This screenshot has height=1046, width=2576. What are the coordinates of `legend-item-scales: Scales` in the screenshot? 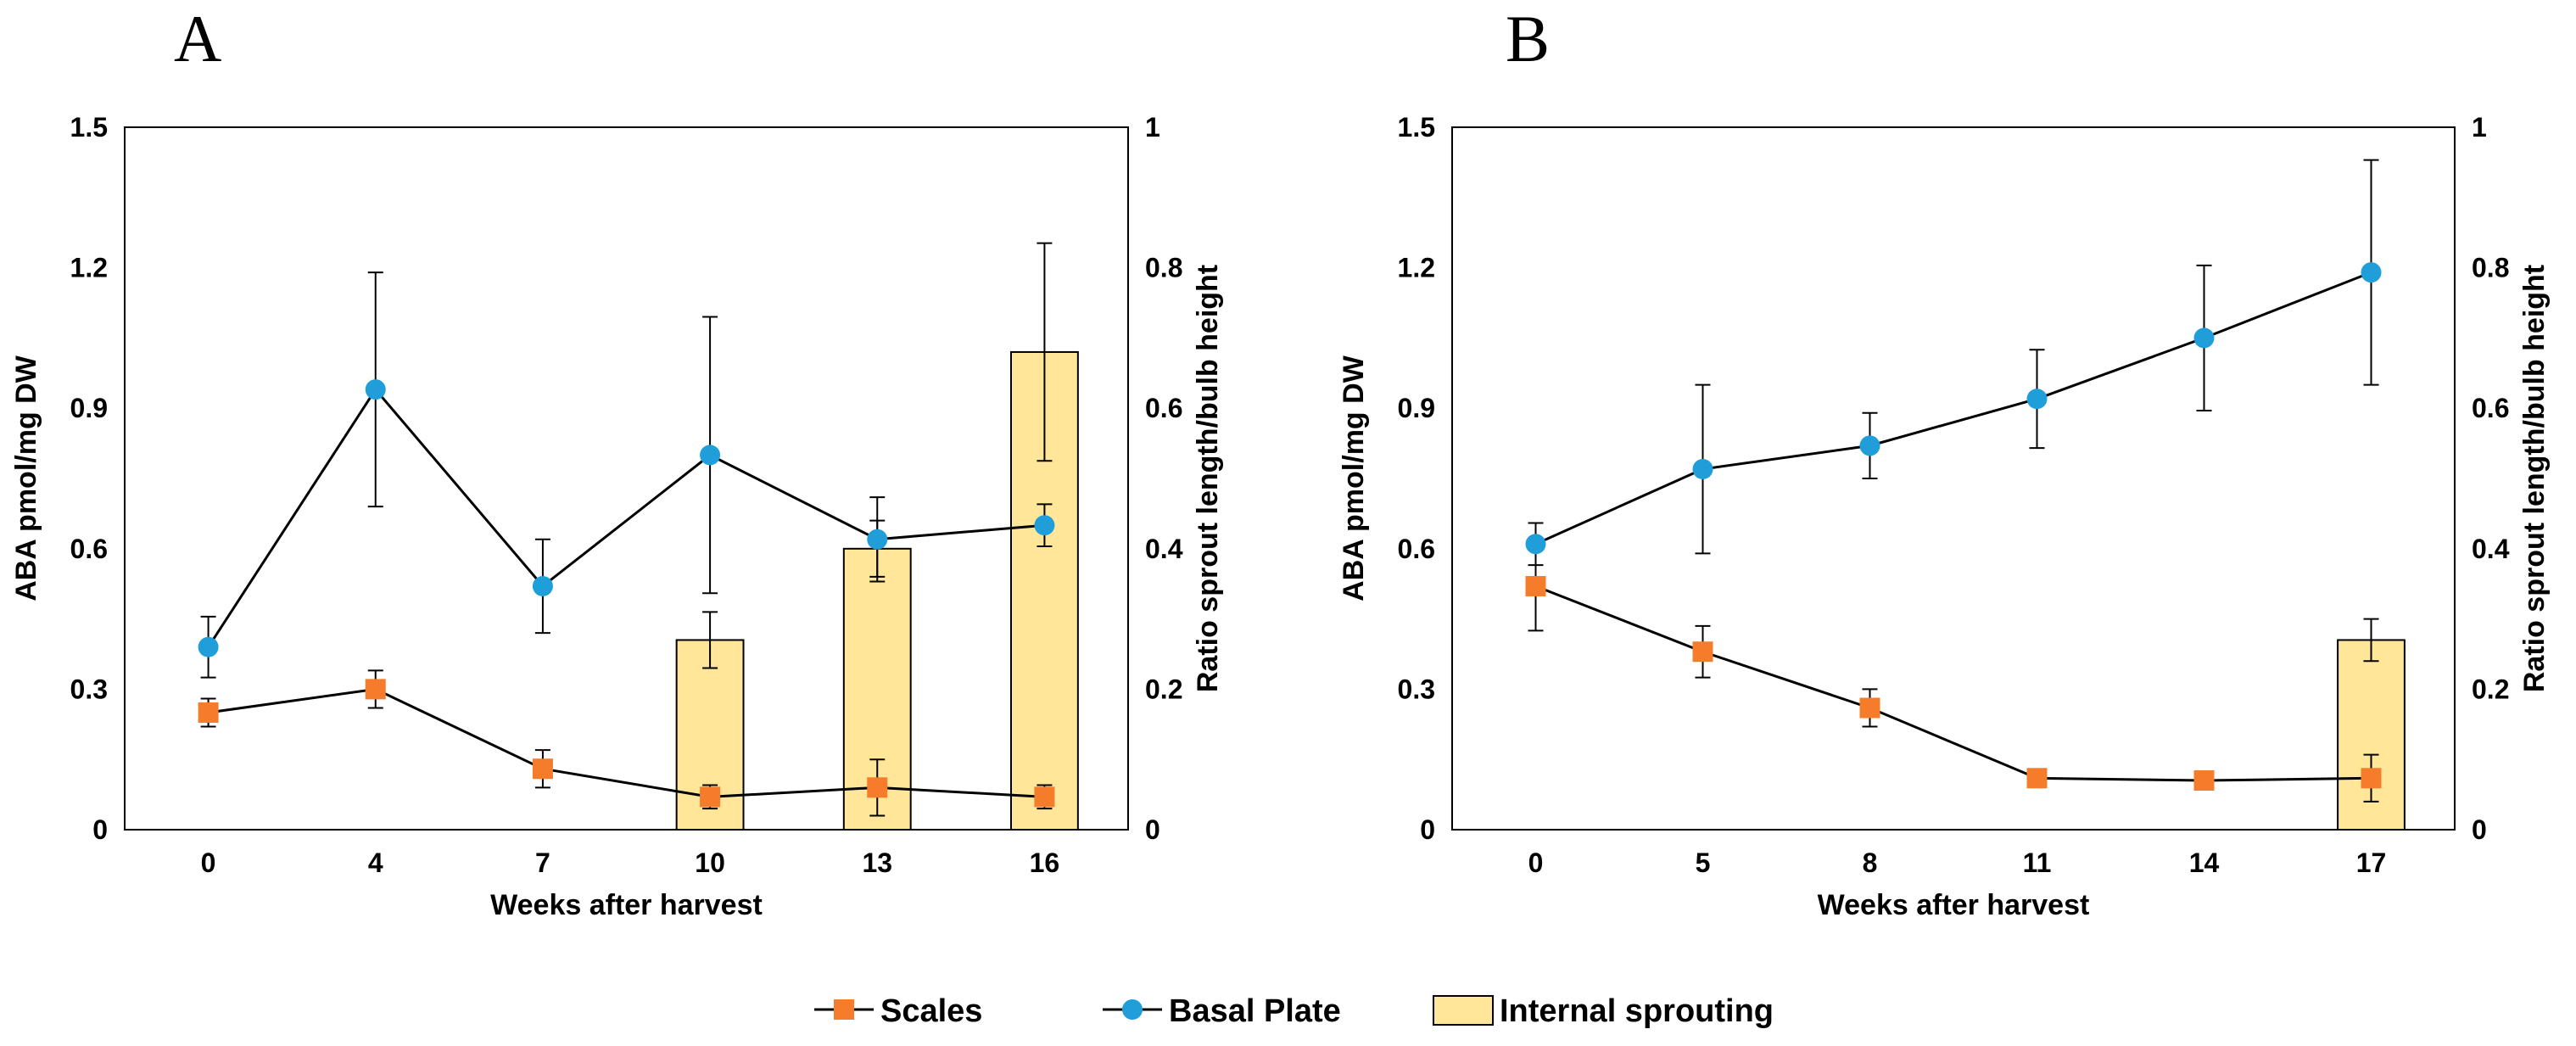 It's located at (898, 1011).